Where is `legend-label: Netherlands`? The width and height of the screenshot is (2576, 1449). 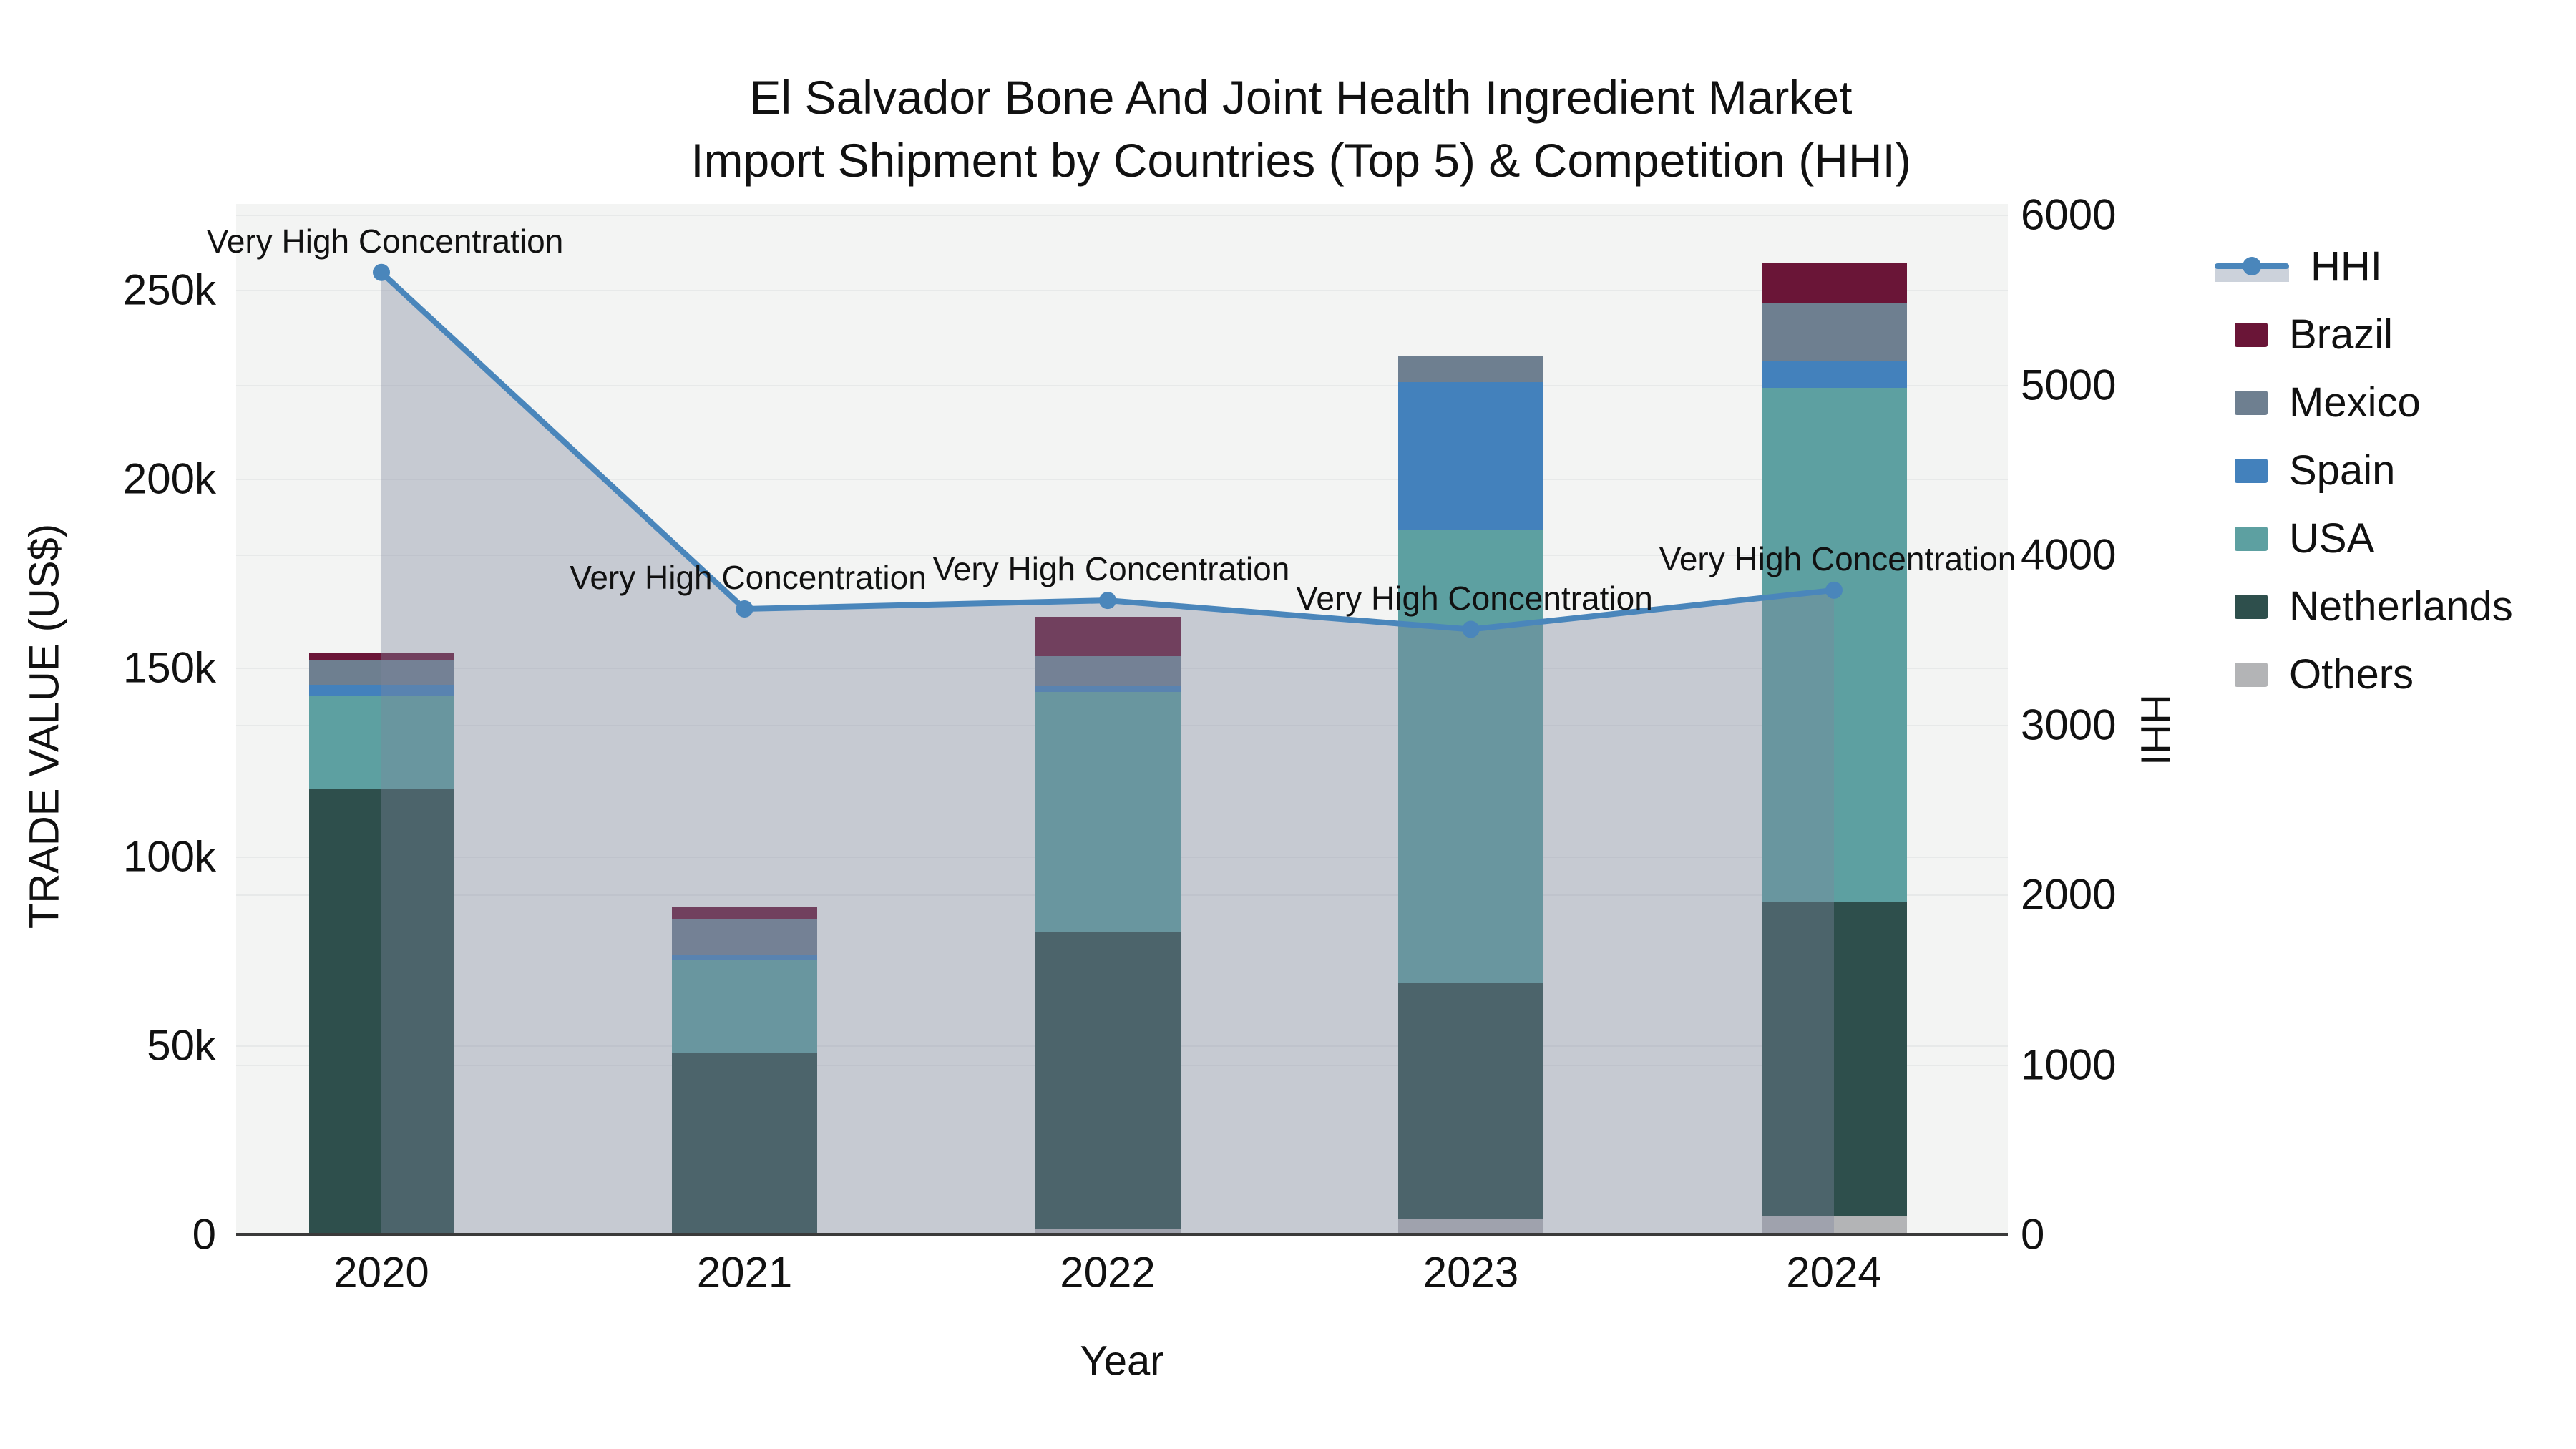
legend-label: Netherlands is located at coordinates (2401, 606).